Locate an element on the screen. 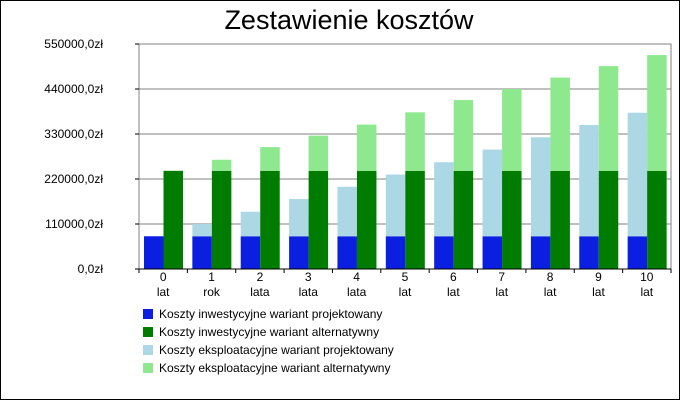 The width and height of the screenshot is (680, 400). x-tick-label: 6 is located at coordinates (453, 277).